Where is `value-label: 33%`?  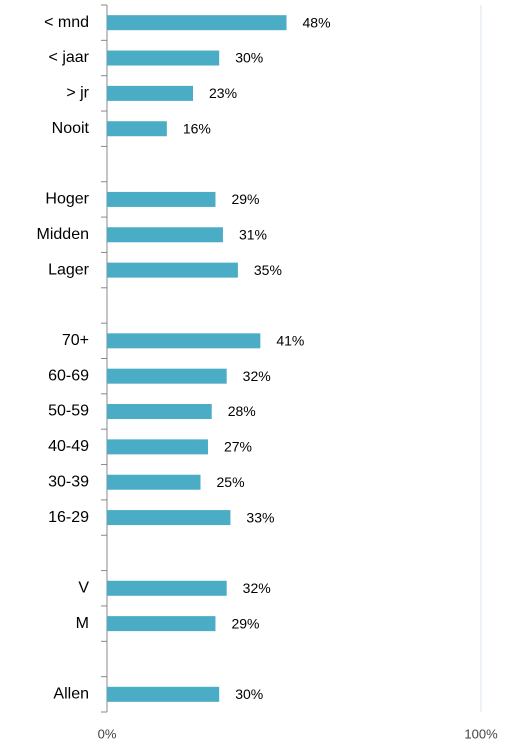 value-label: 33% is located at coordinates (260, 517).